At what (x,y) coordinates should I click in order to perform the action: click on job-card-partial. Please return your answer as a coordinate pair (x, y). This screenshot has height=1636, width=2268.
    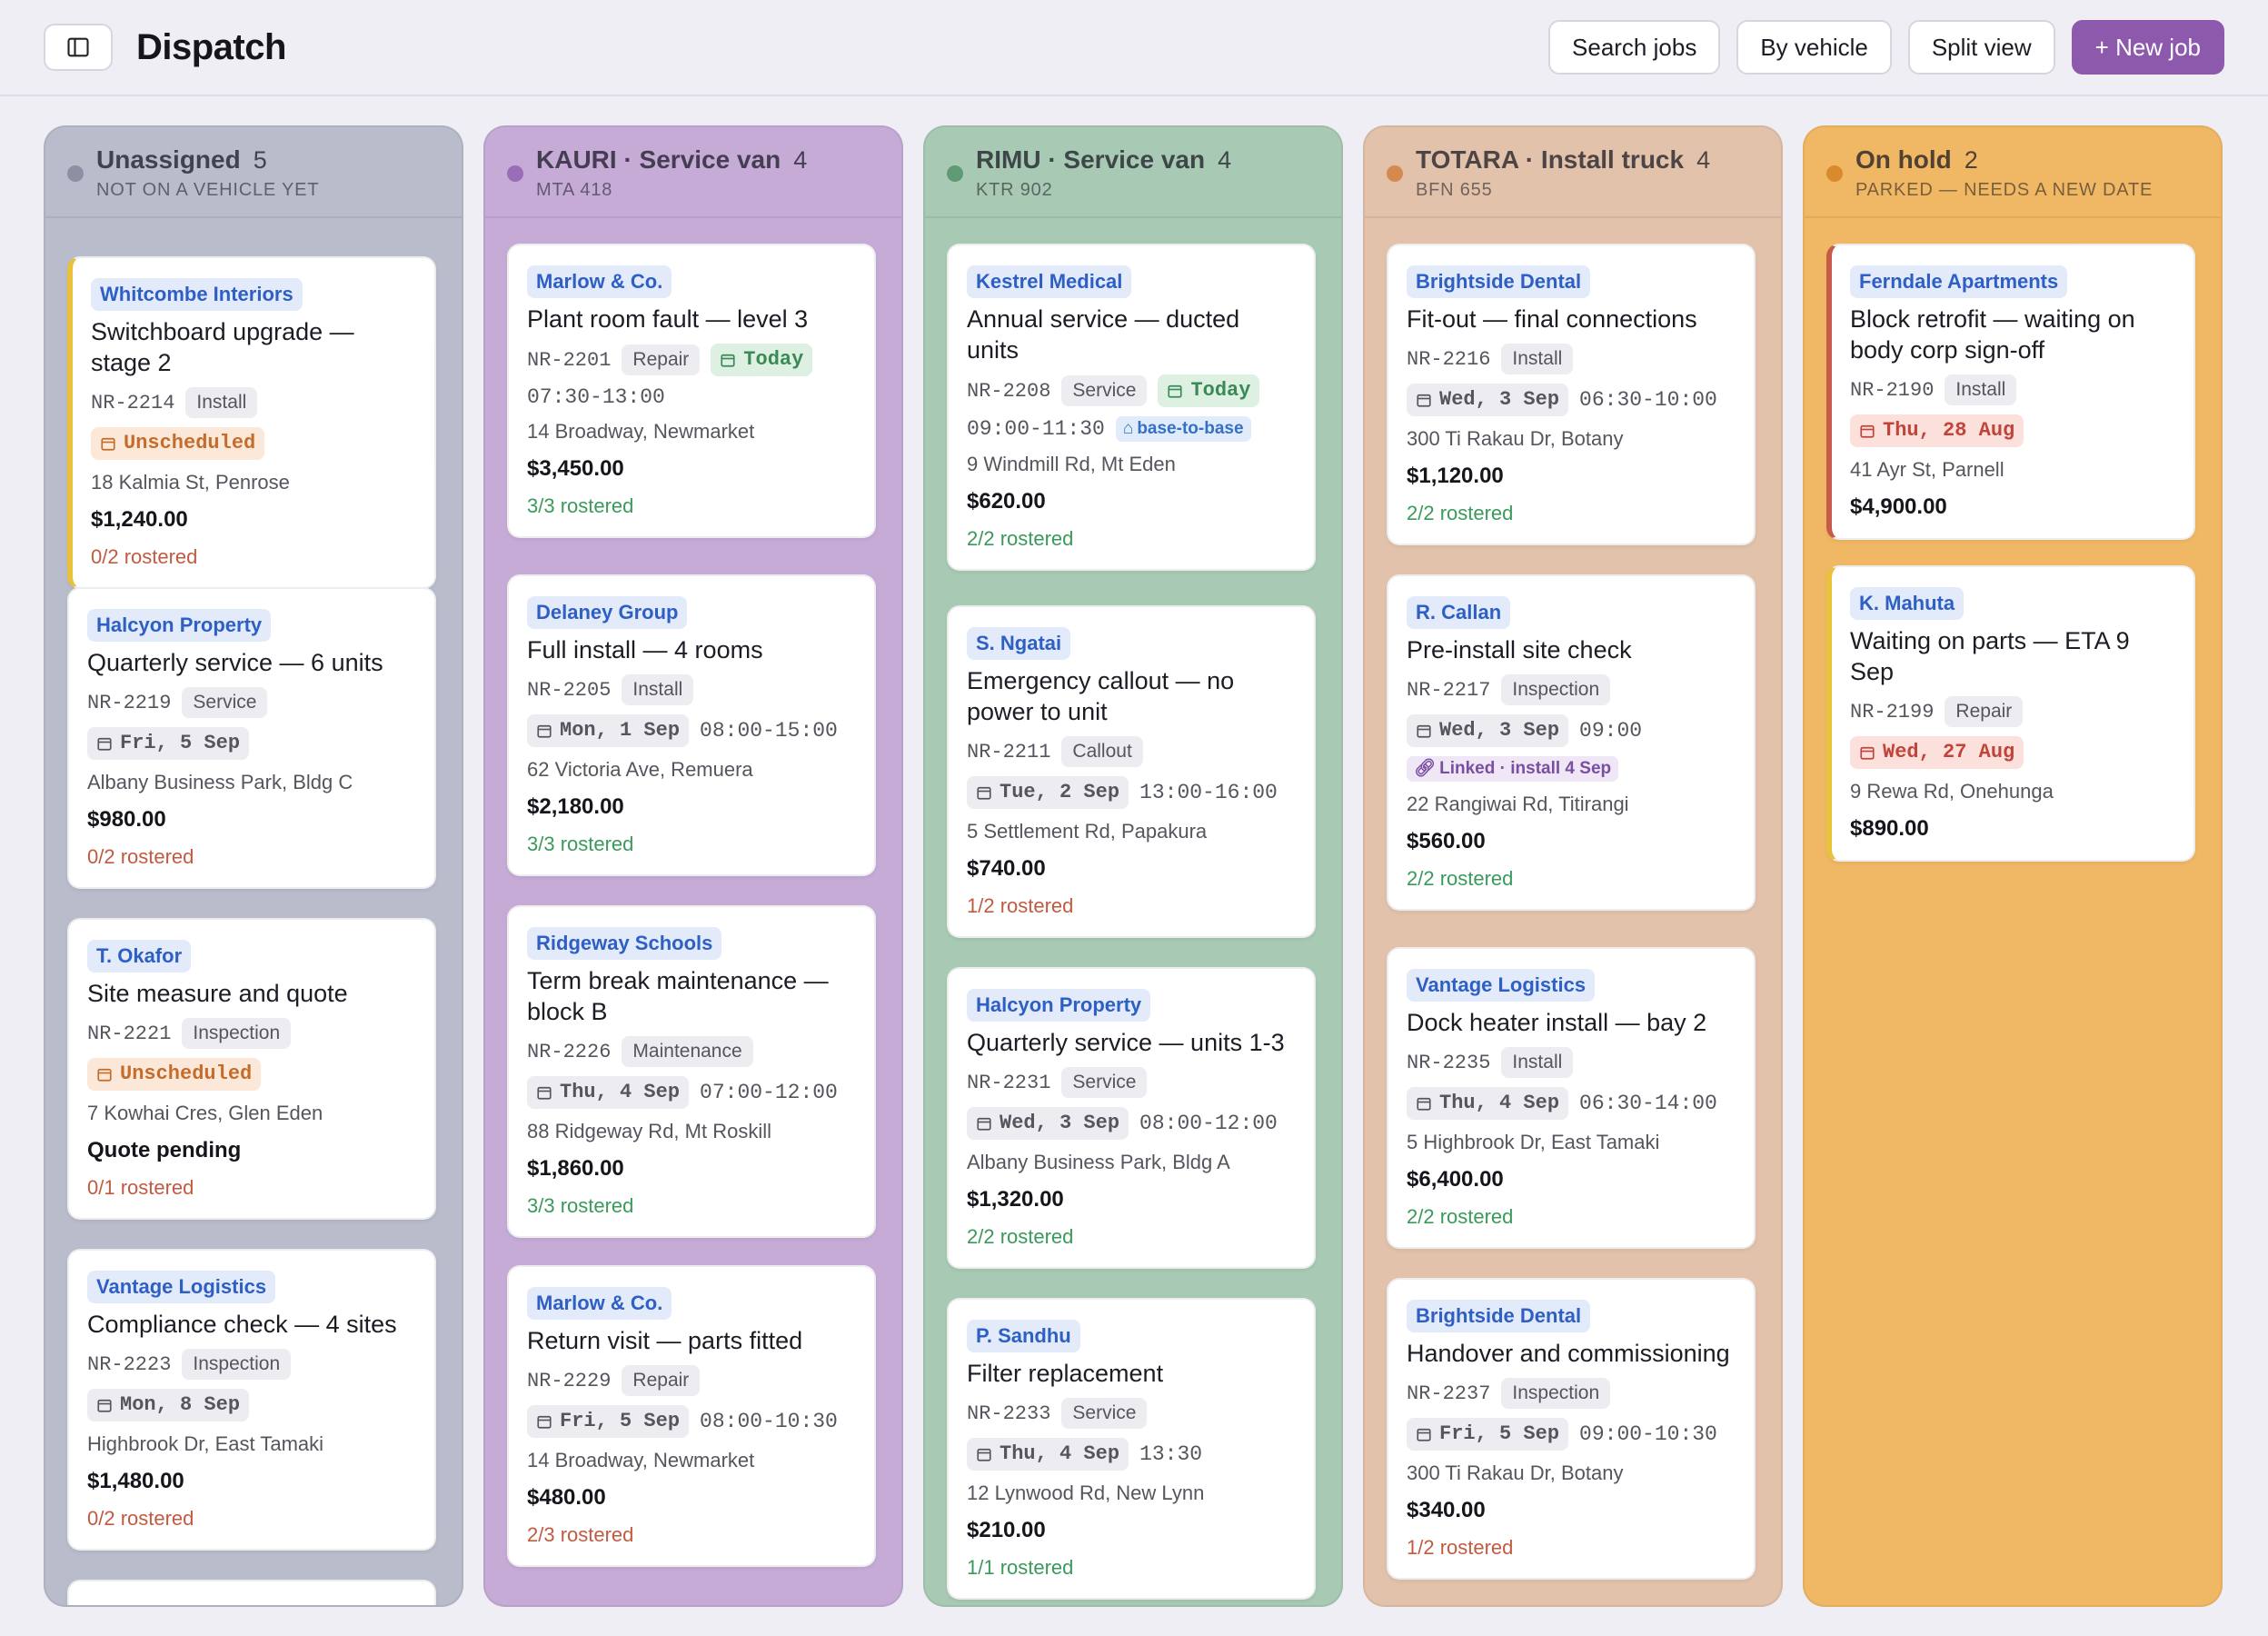
    Looking at the image, I should click on (251, 1592).